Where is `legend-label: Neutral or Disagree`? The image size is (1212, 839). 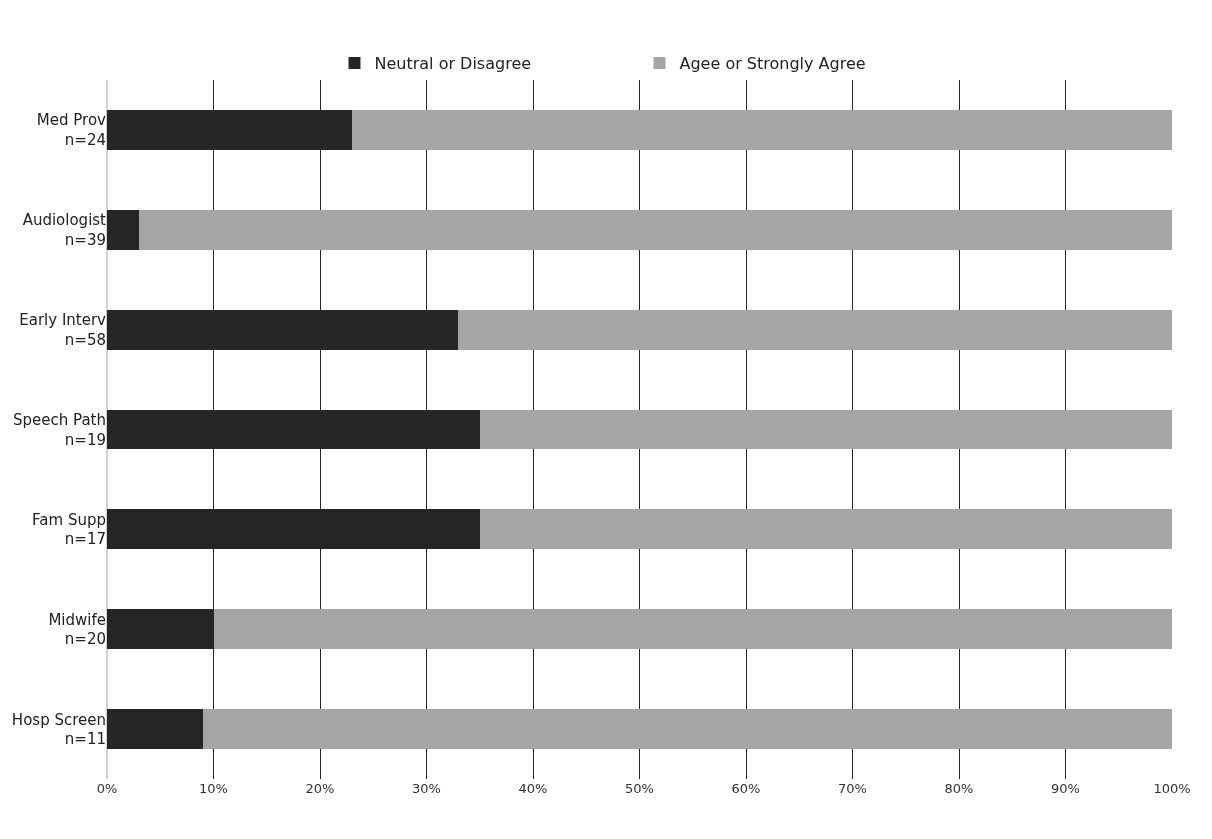
legend-label: Neutral or Disagree is located at coordinates (453, 64).